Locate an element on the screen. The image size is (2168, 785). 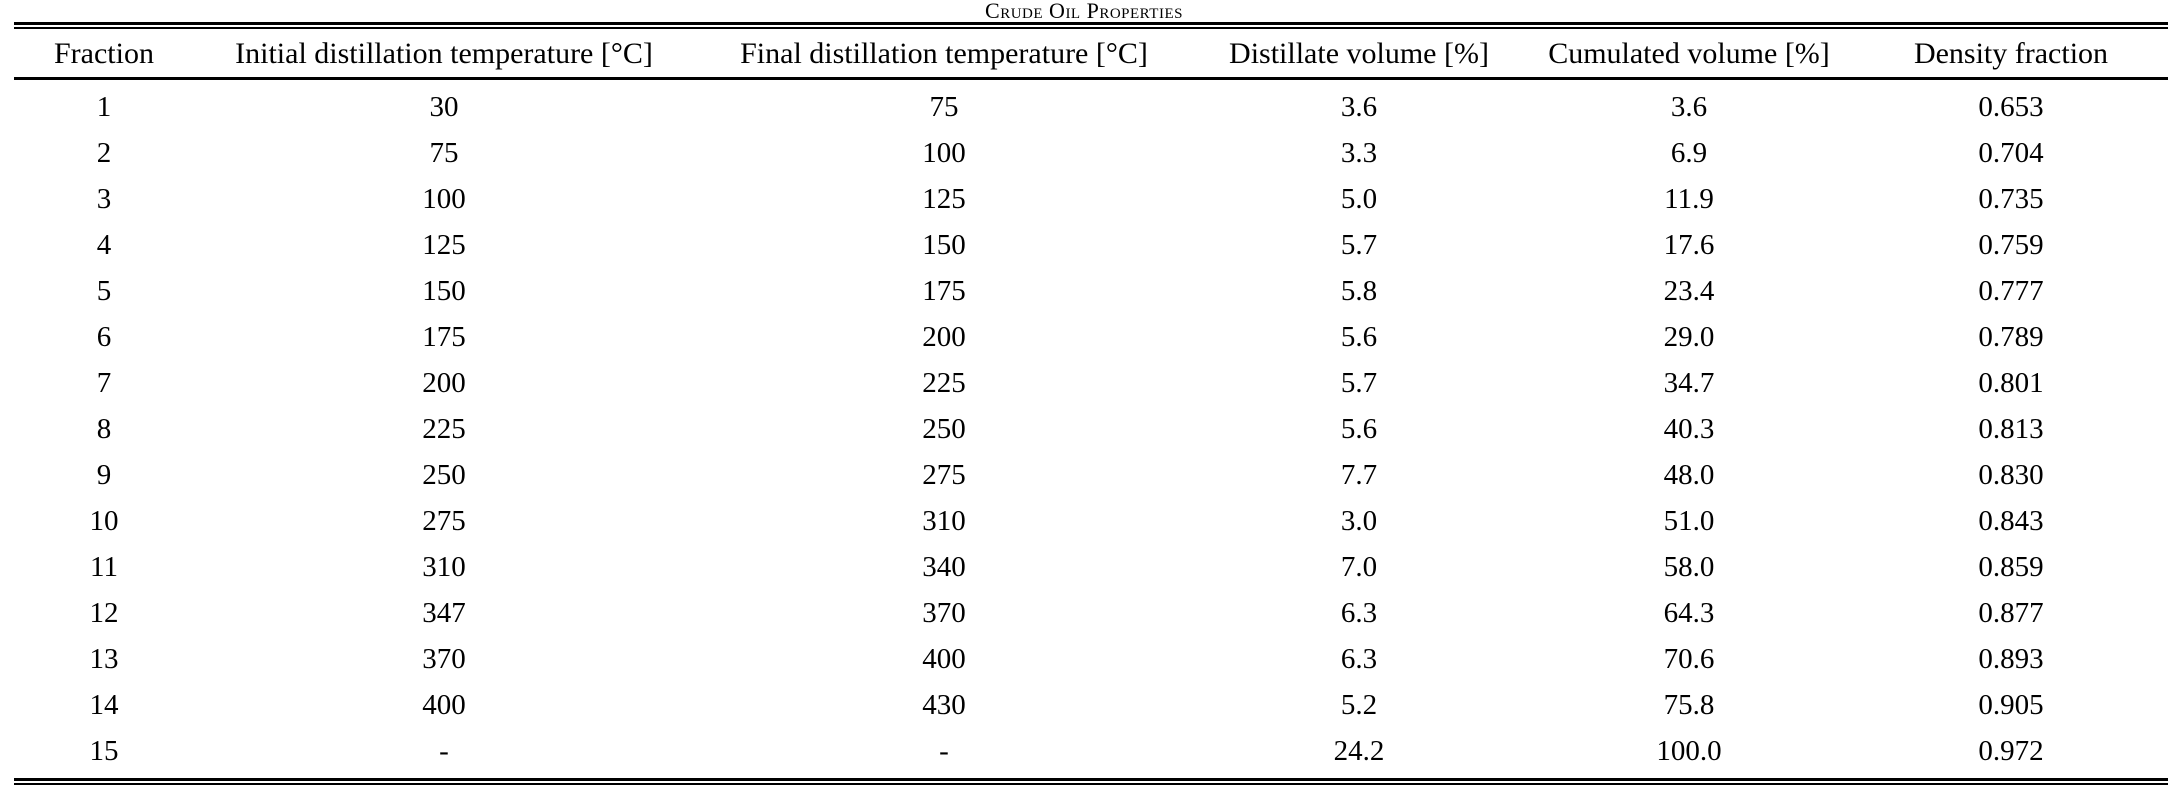
cell-density-fraction: 0.893 is located at coordinates (2011, 659).